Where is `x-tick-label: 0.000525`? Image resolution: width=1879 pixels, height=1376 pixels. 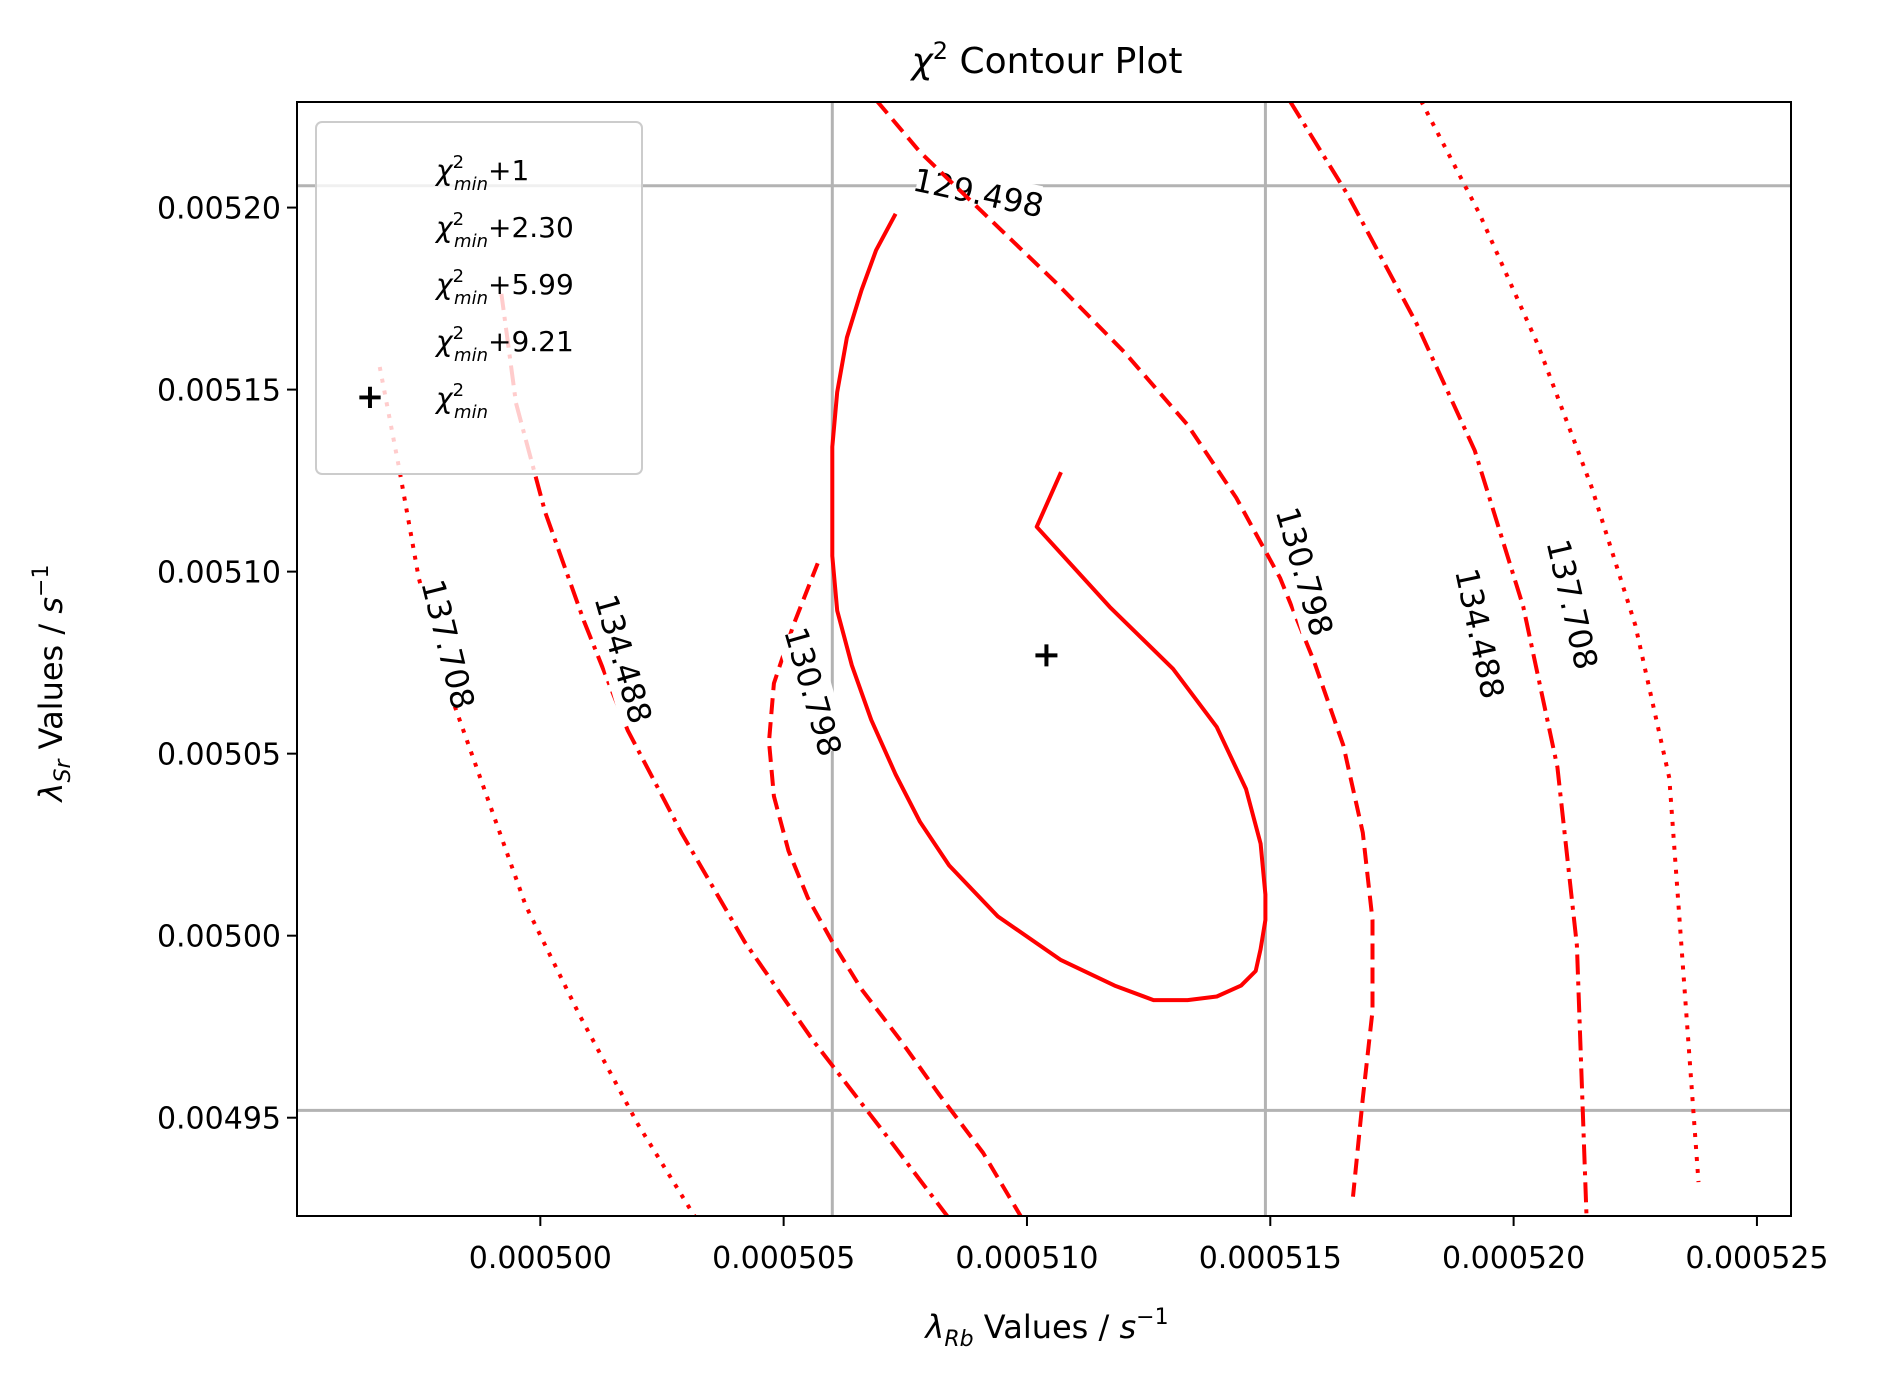 x-tick-label: 0.000525 is located at coordinates (1756, 1258).